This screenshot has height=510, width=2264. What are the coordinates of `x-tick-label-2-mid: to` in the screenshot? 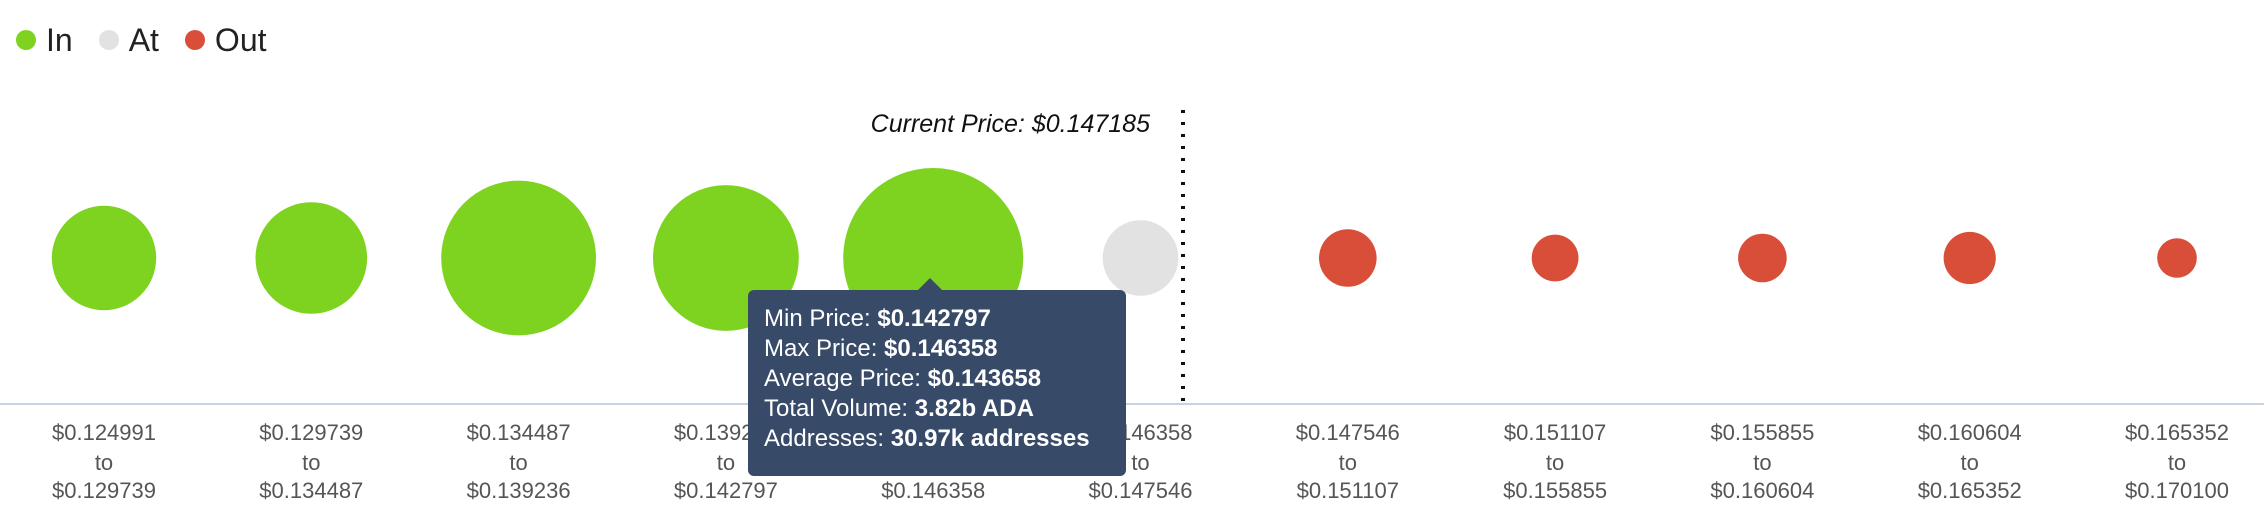 It's located at (311, 462).